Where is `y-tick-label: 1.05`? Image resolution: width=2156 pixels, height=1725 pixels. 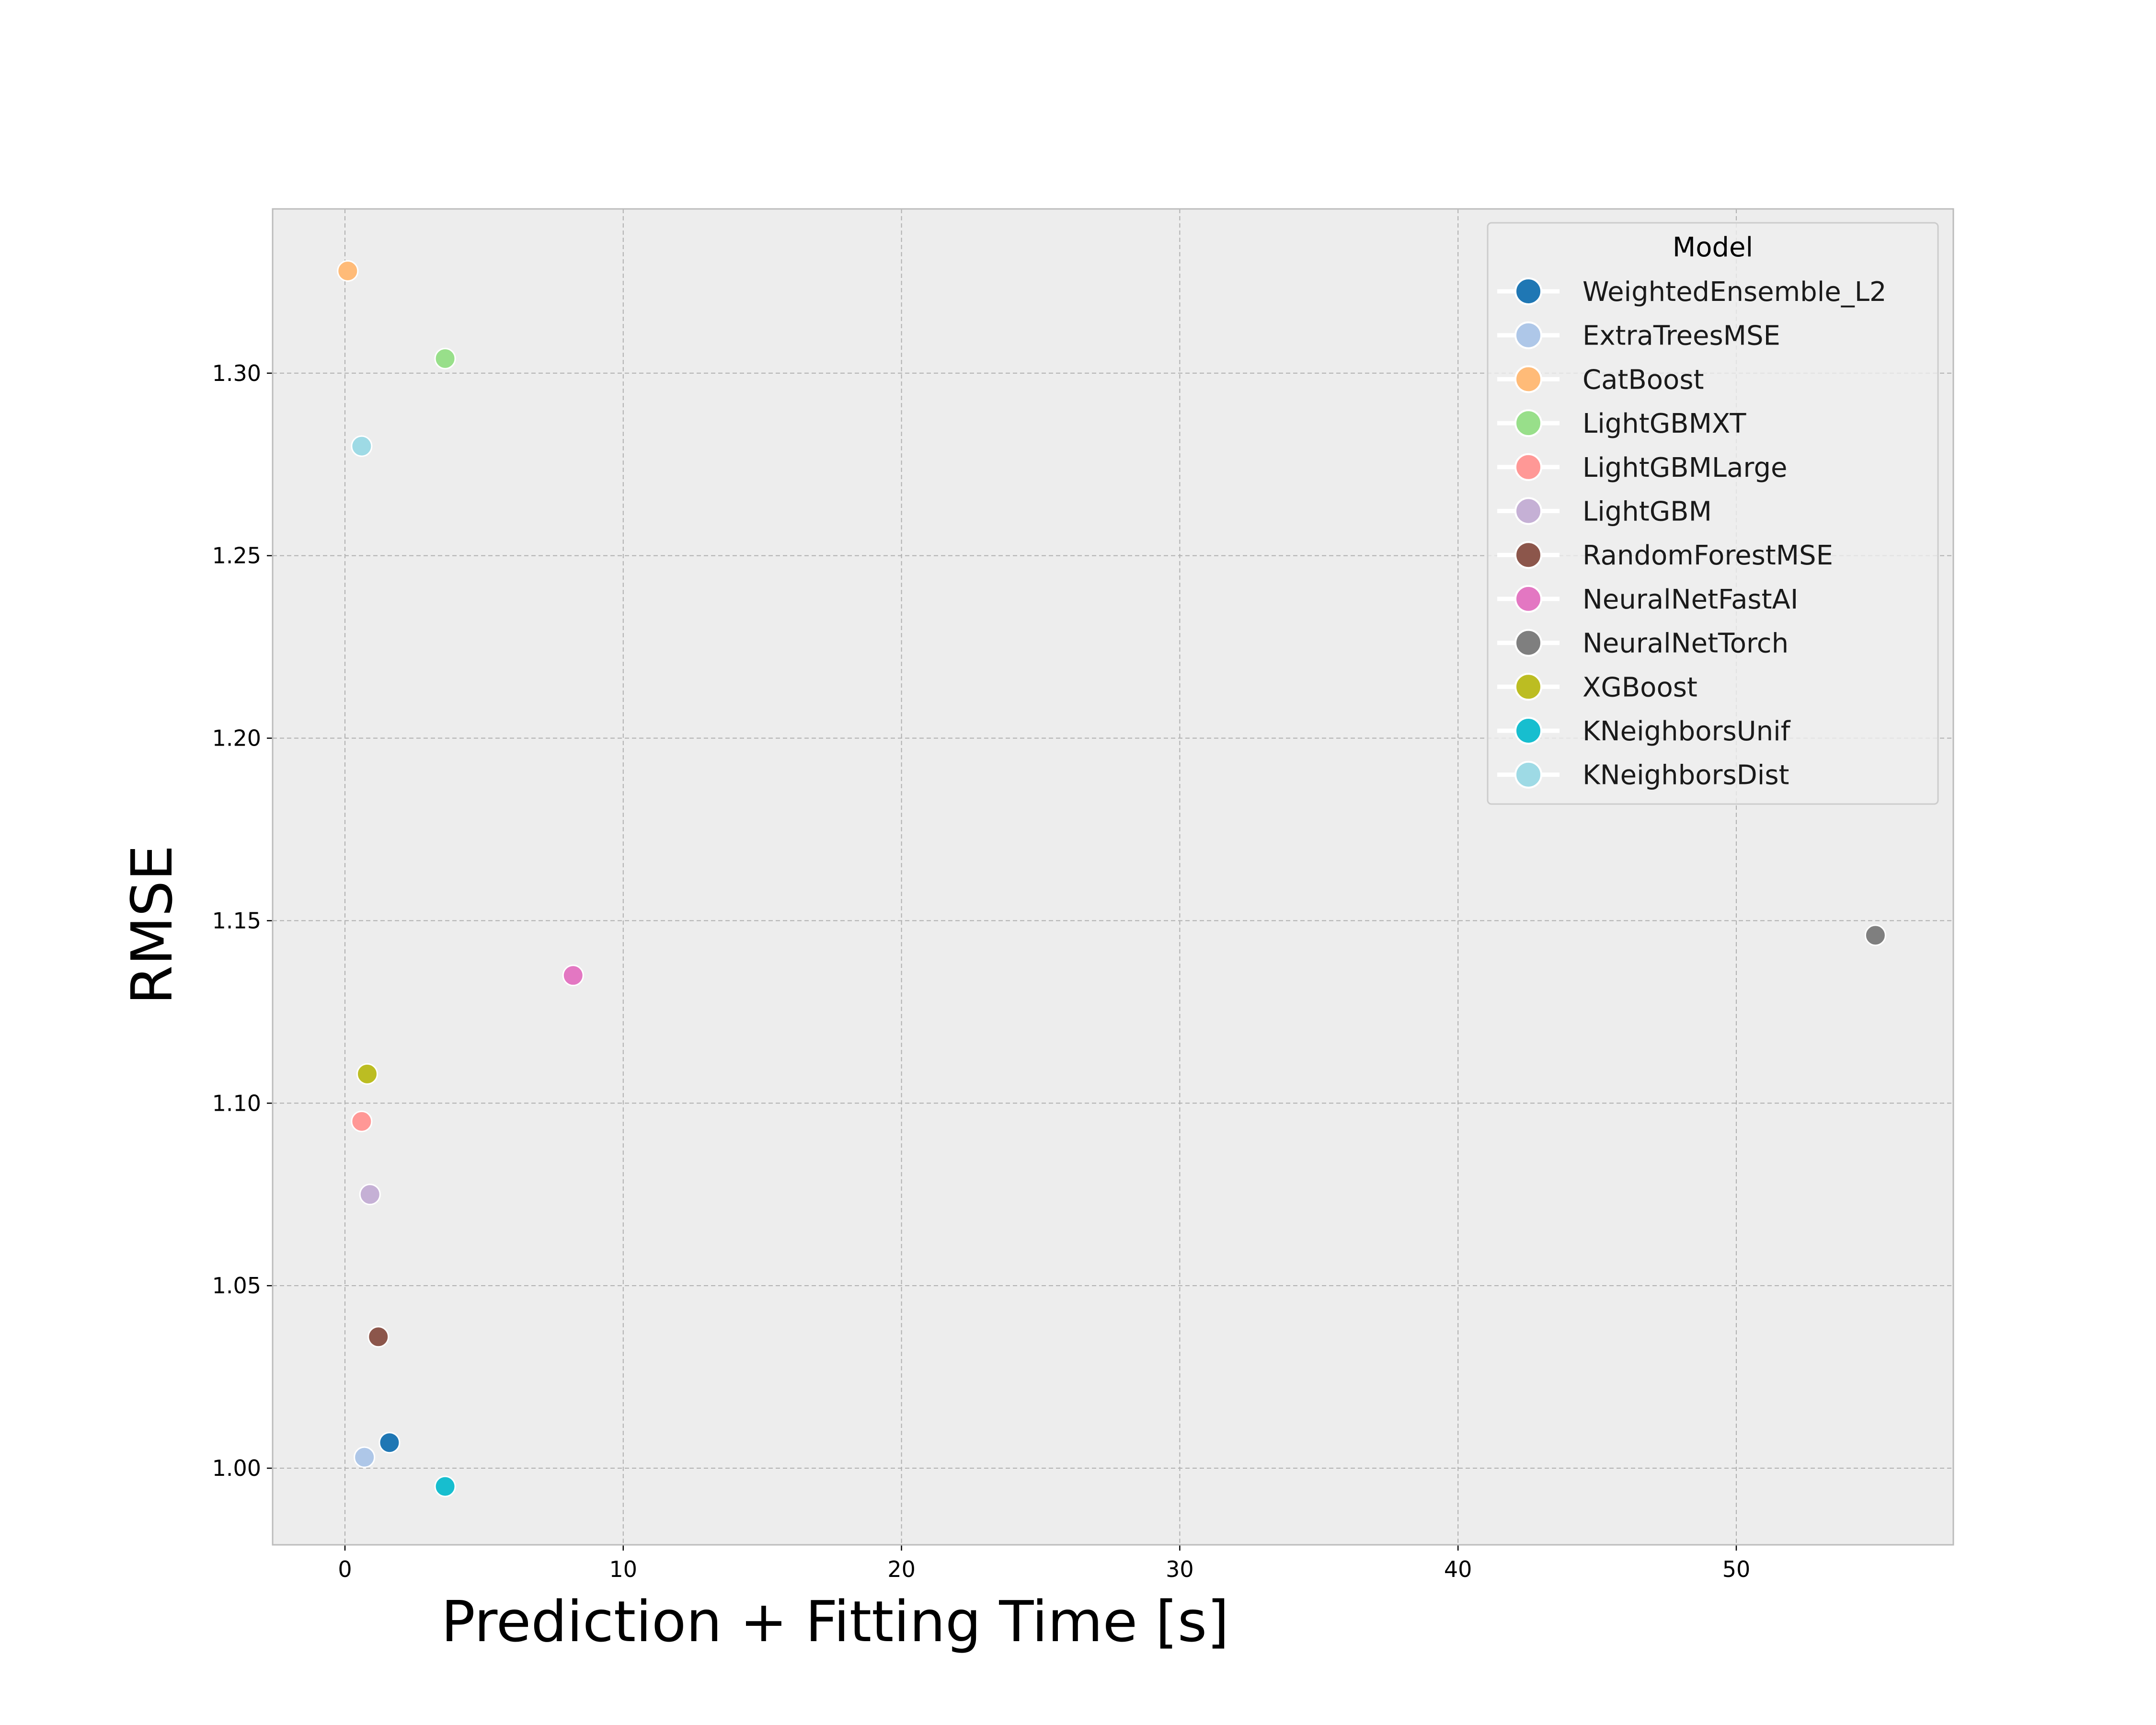
y-tick-label: 1.05 is located at coordinates (236, 1286).